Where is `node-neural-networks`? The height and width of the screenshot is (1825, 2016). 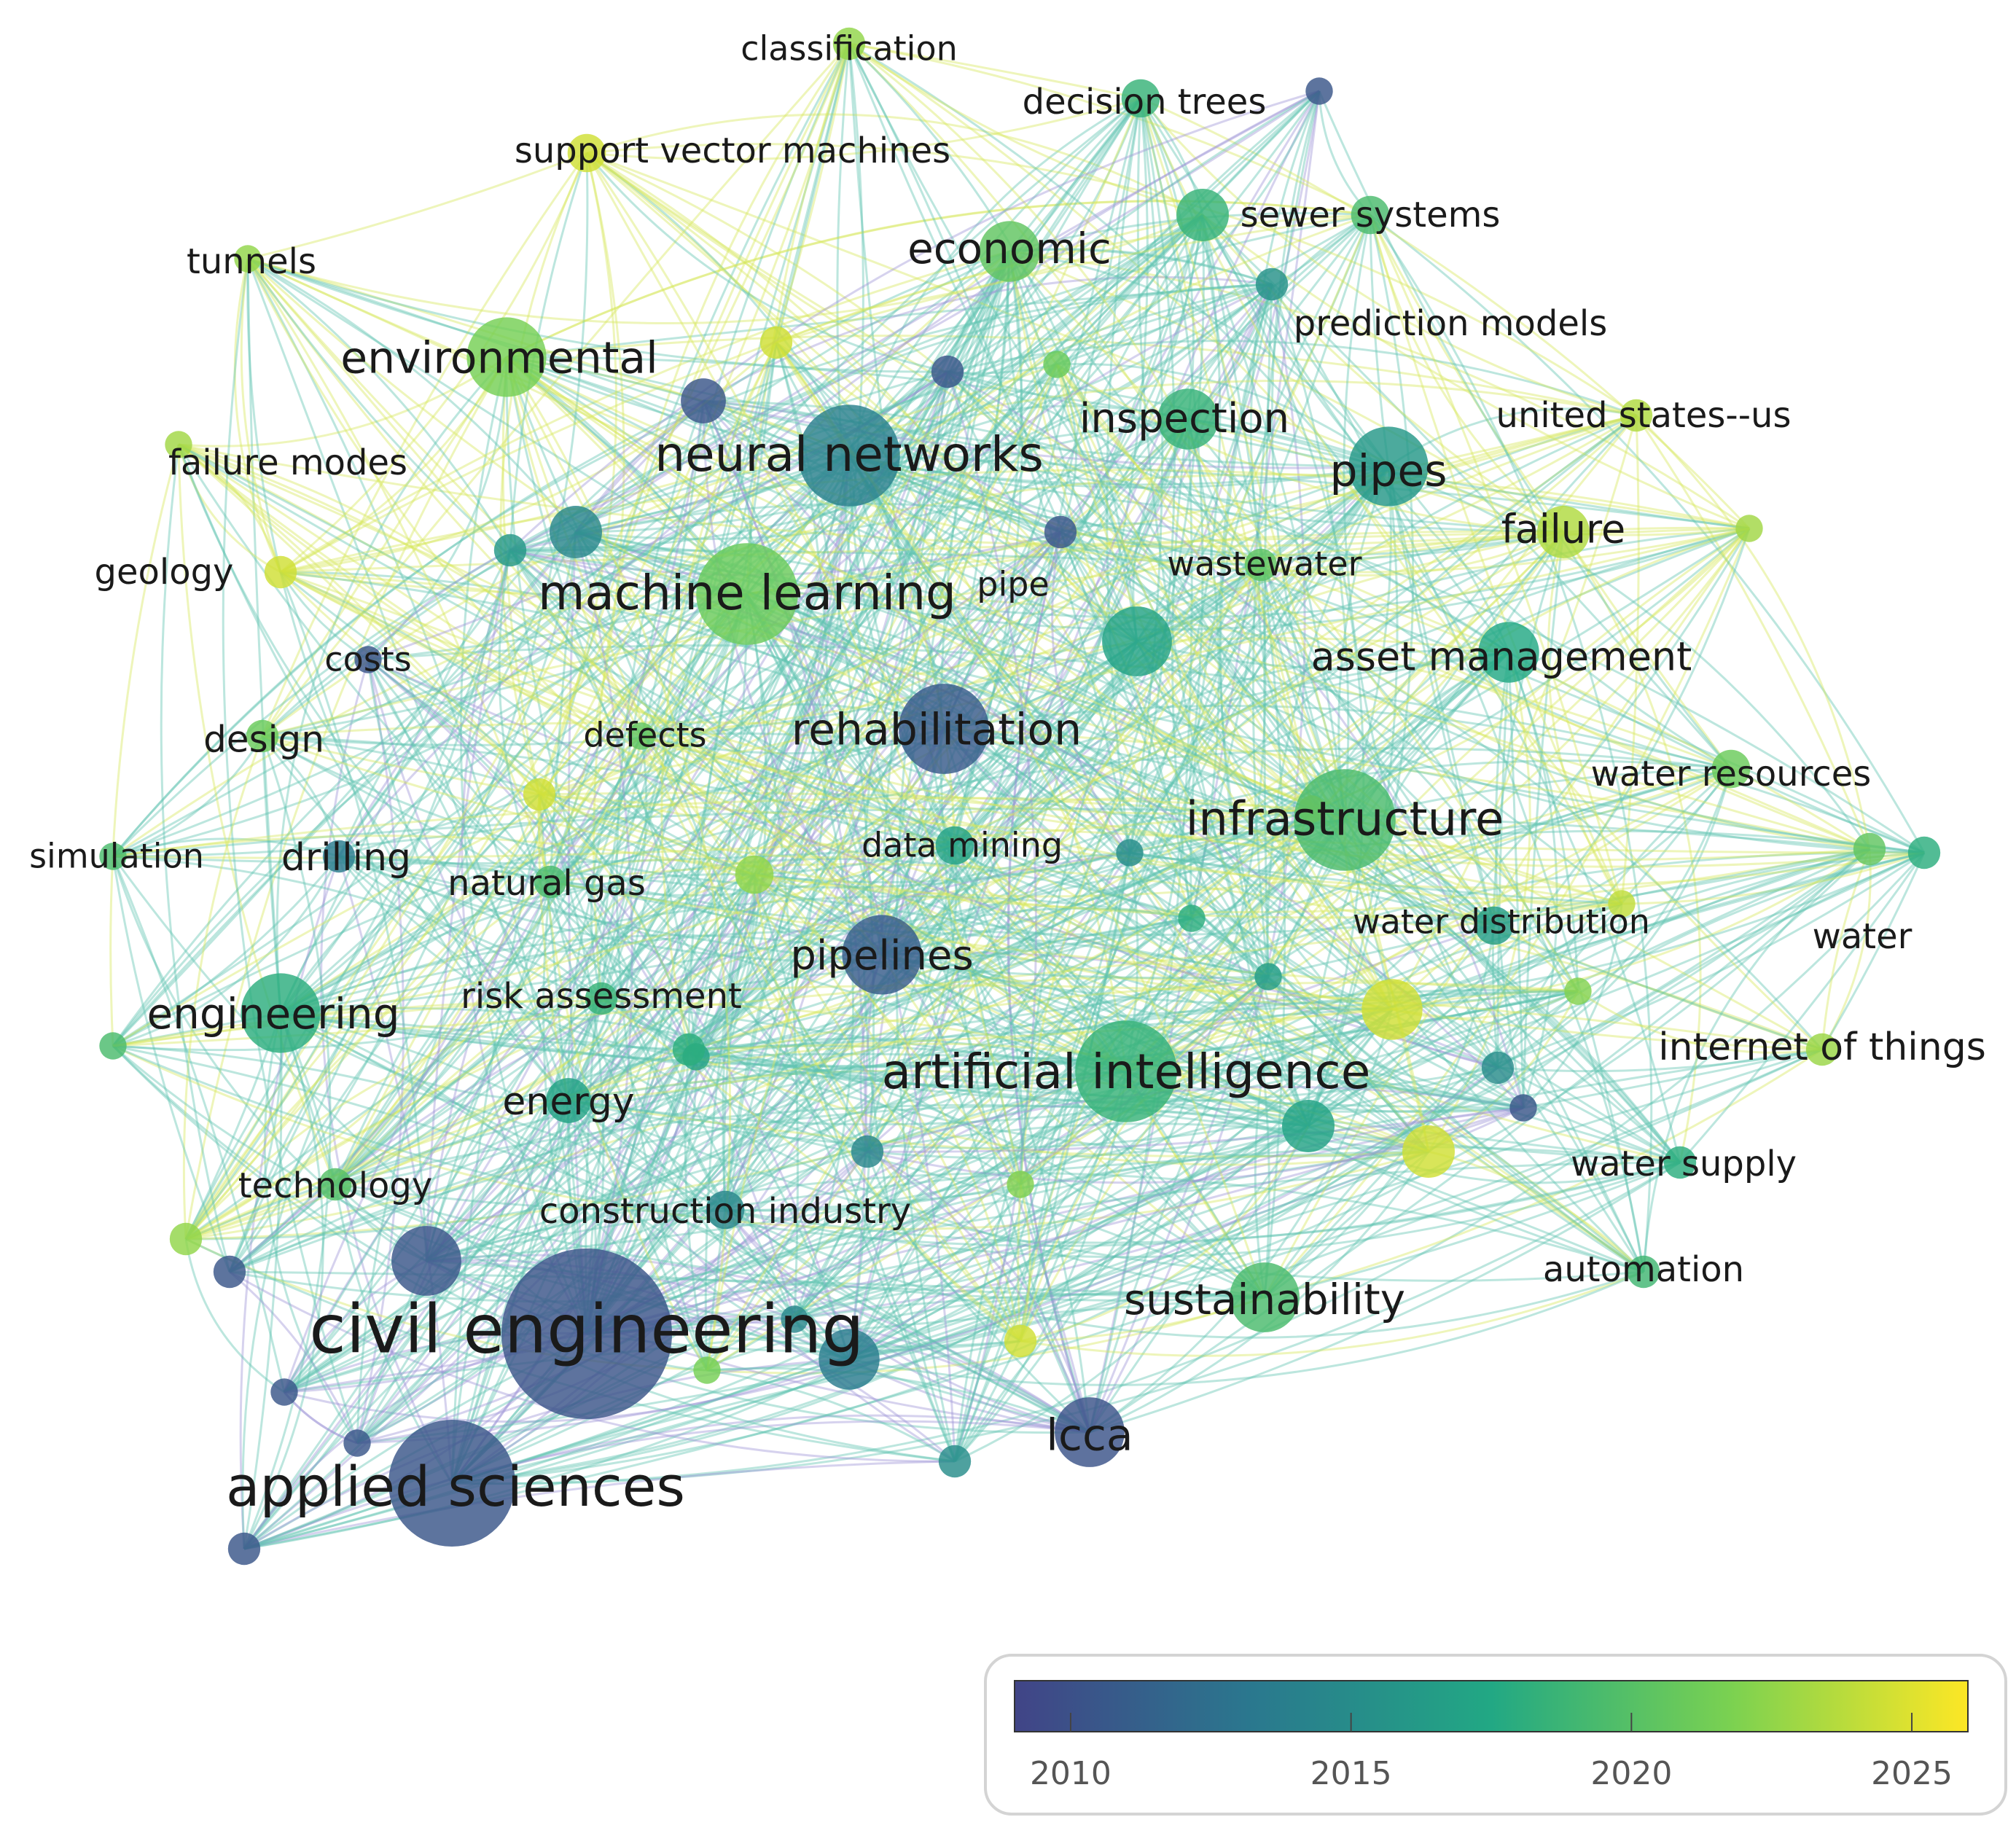 node-neural-networks is located at coordinates (849, 456).